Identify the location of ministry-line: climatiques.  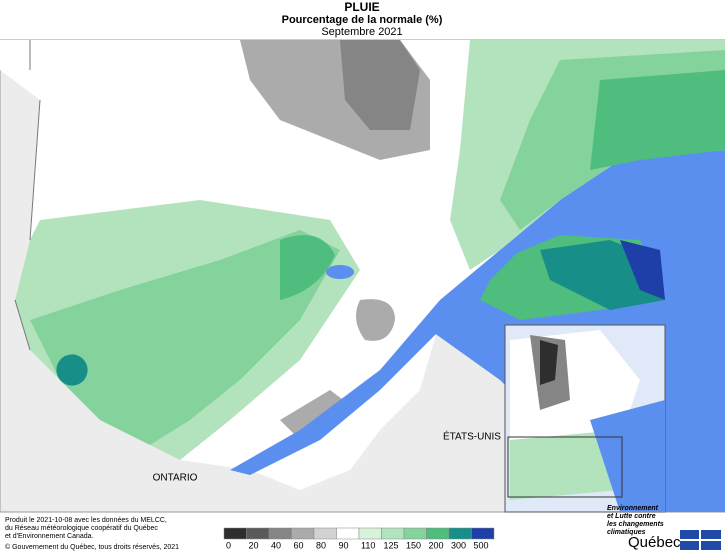
(626, 532).